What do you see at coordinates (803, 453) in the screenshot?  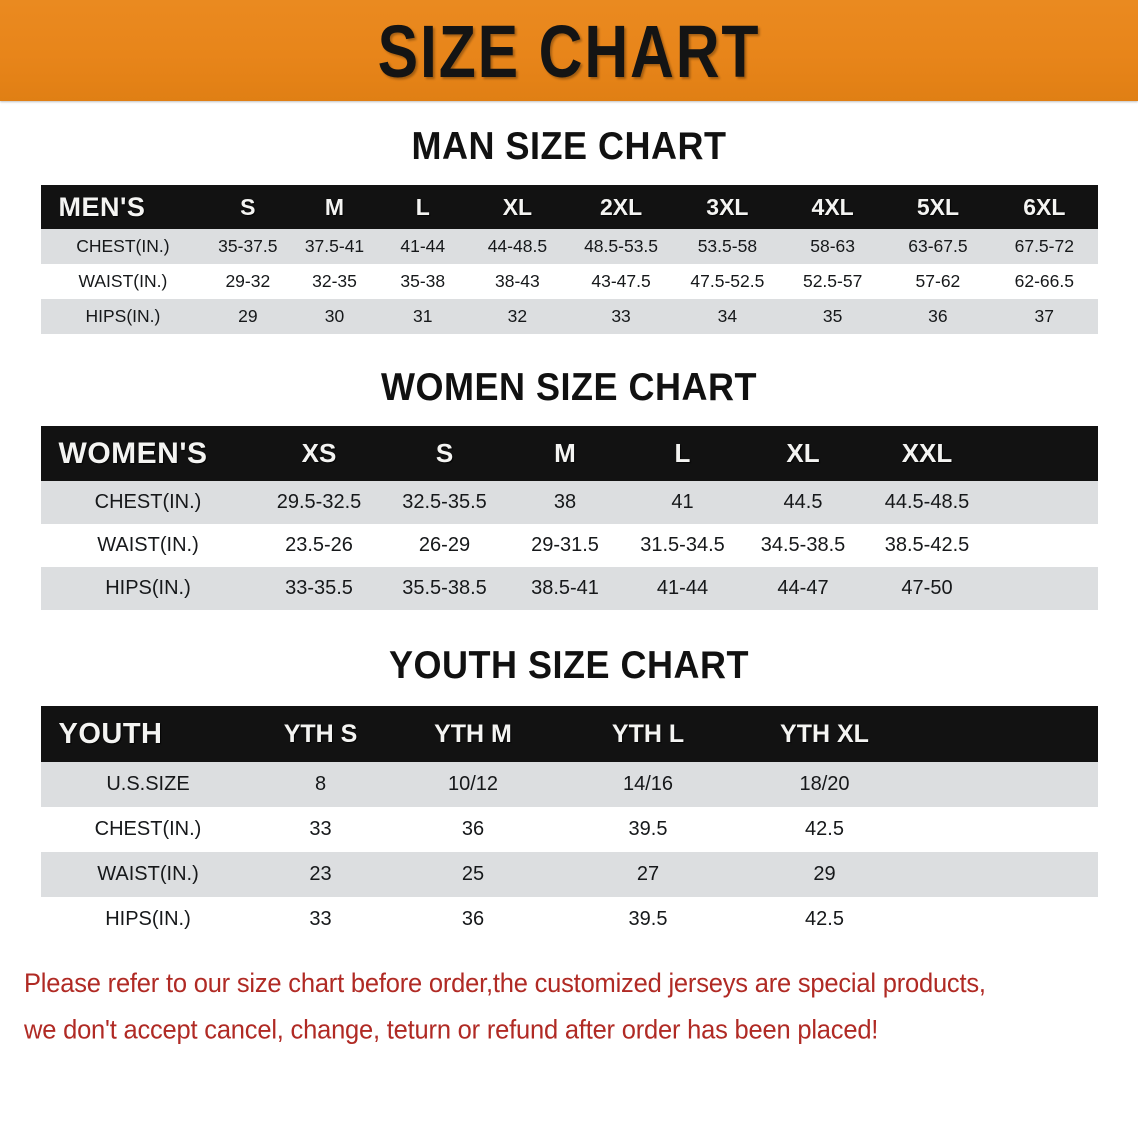 I see `women-size-col-xl: XL` at bounding box center [803, 453].